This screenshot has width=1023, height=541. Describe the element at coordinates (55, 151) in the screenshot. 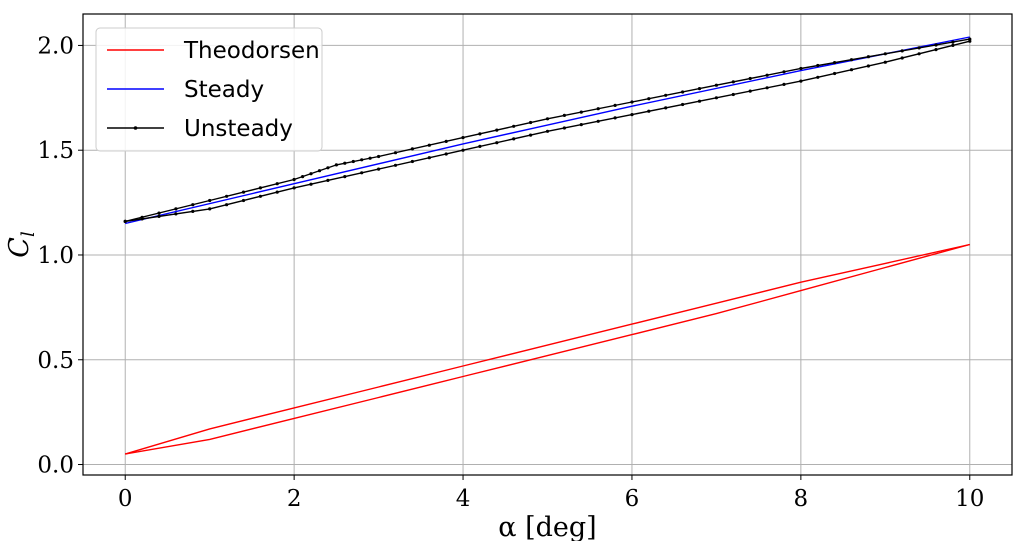

I see `y-tick-label: 1.5` at that location.